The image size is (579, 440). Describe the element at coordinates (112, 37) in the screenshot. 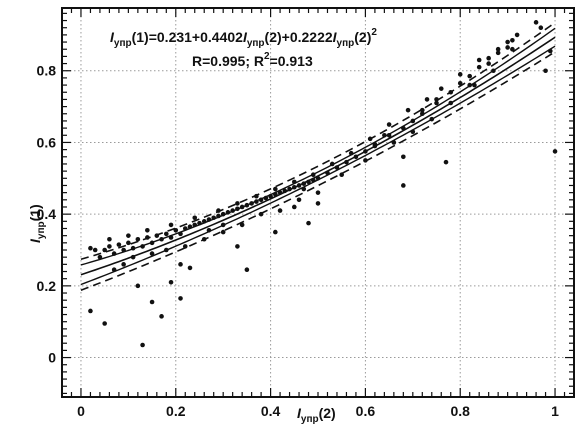

I see `equation-i1: I` at that location.